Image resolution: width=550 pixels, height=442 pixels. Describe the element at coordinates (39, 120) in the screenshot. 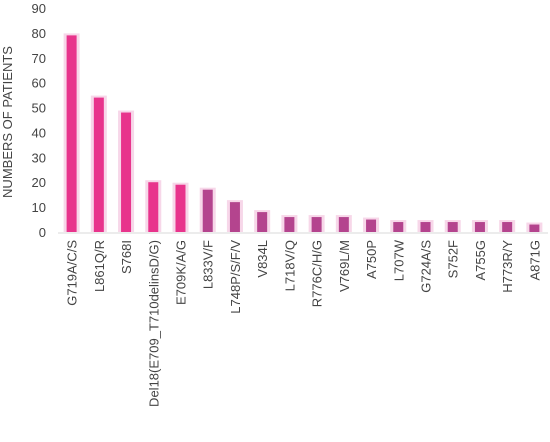

I see `y-axis-ticks: 0 10 20 30 40 50 60 70 80 90` at that location.